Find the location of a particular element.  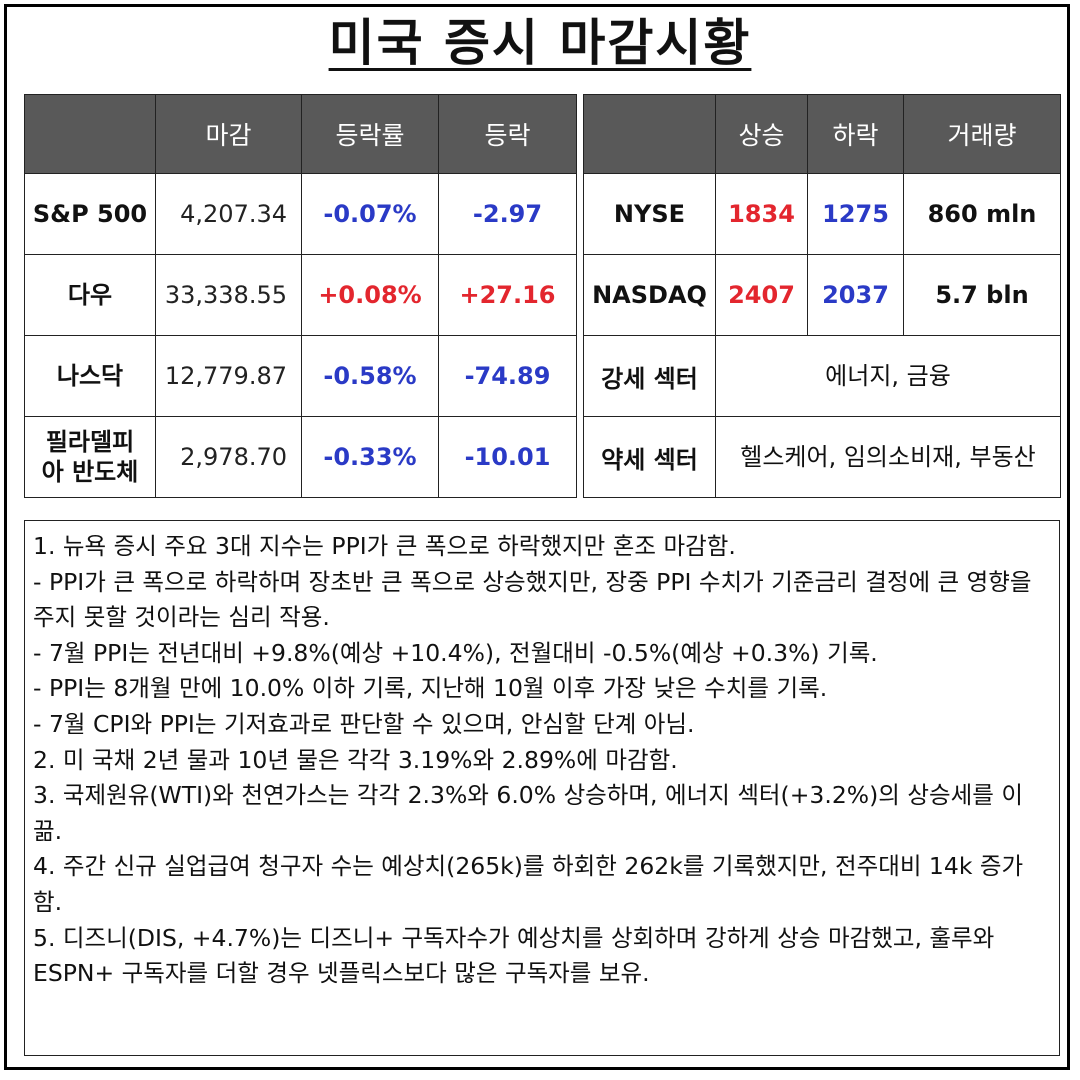

index-close: 2,978.70 is located at coordinates (228, 457).